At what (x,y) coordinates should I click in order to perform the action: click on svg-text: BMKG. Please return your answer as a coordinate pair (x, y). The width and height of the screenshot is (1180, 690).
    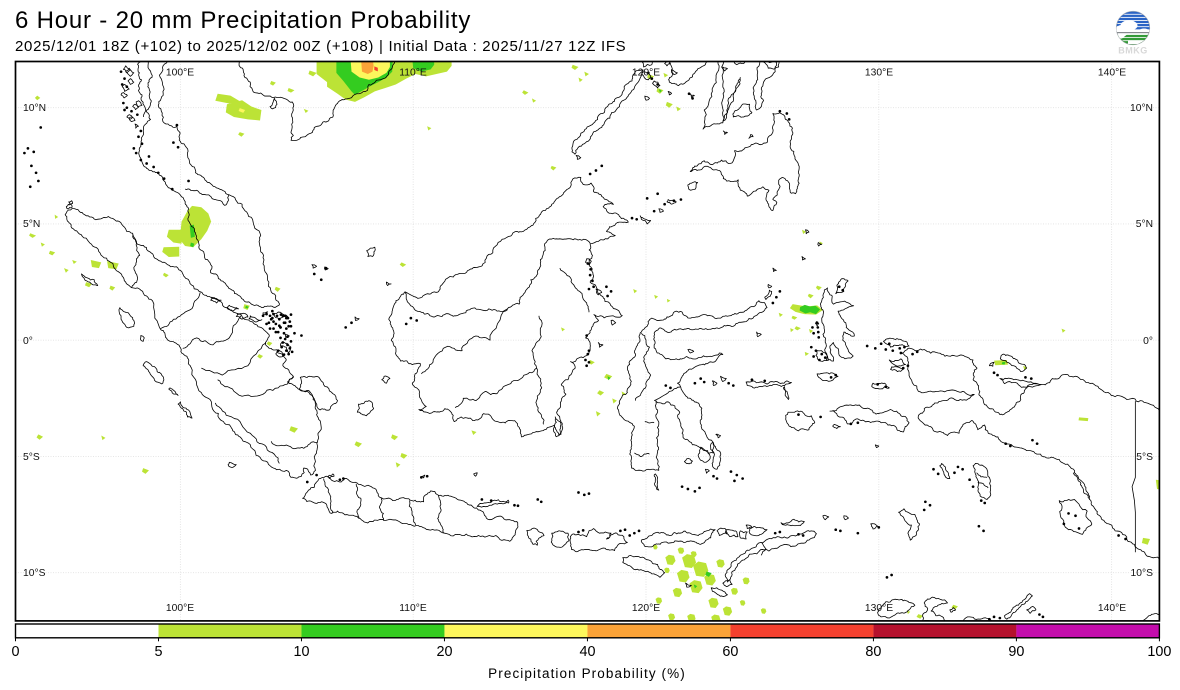
    Looking at the image, I should click on (1133, 51).